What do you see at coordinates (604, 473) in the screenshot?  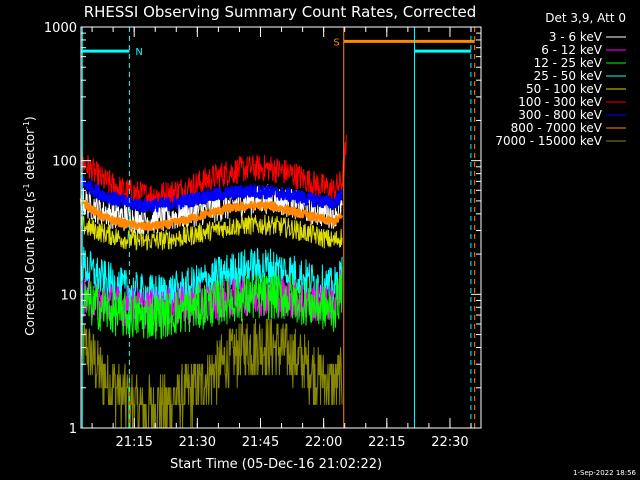 I see `footer-date: 1-Sep-2022 18:56` at bounding box center [604, 473].